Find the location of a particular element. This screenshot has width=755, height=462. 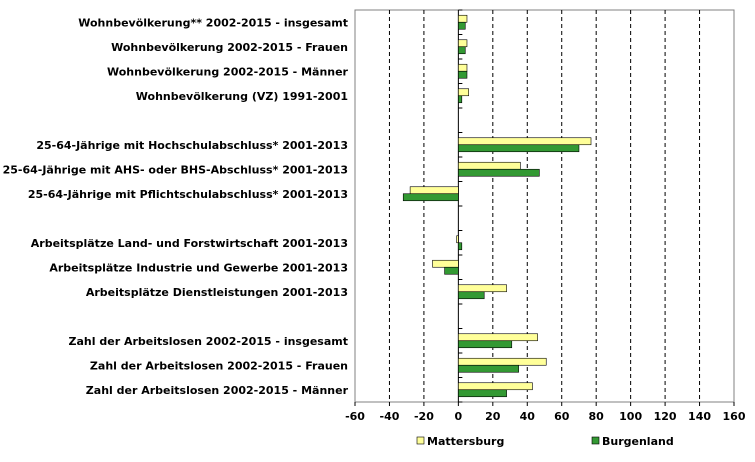

legend-label-mattersburg: Mattersburg is located at coordinates (465, 441).